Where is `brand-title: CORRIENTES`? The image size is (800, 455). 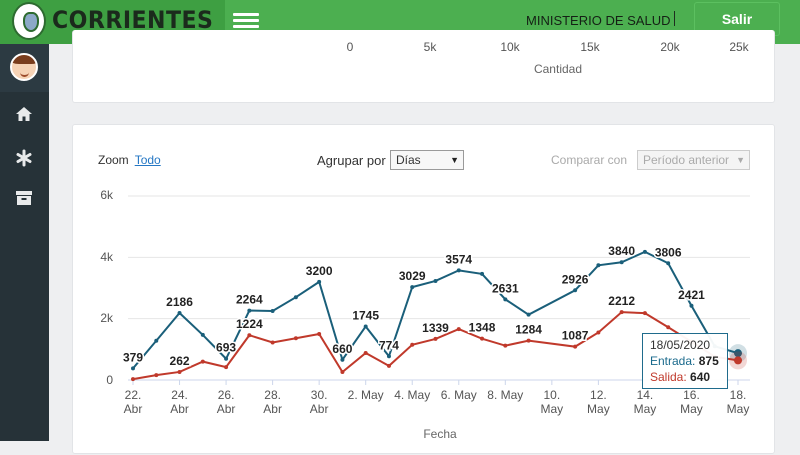 brand-title: CORRIENTES is located at coordinates (133, 20).